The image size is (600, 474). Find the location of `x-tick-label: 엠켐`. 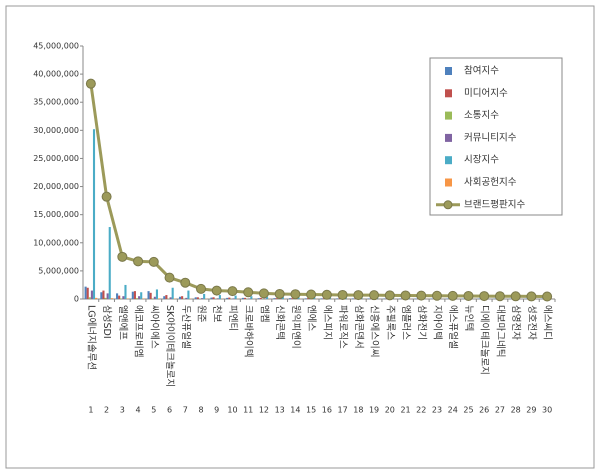

x-tick-label: 엠켐 is located at coordinates (264, 313).